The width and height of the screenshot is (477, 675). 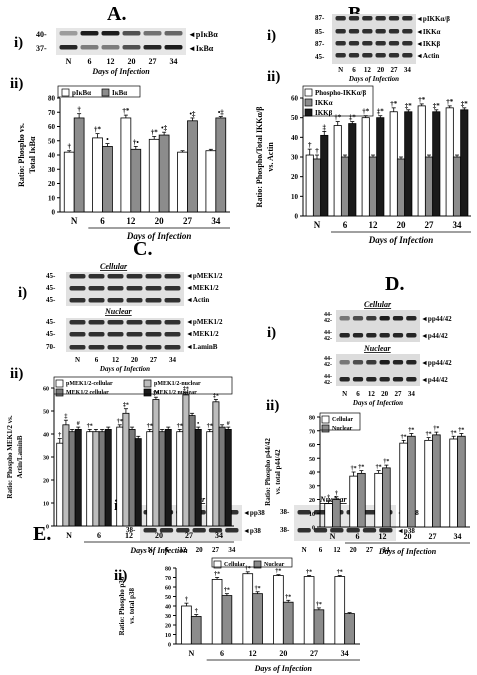 I want to click on mw-marker: 42-, so click(x=328, y=365).